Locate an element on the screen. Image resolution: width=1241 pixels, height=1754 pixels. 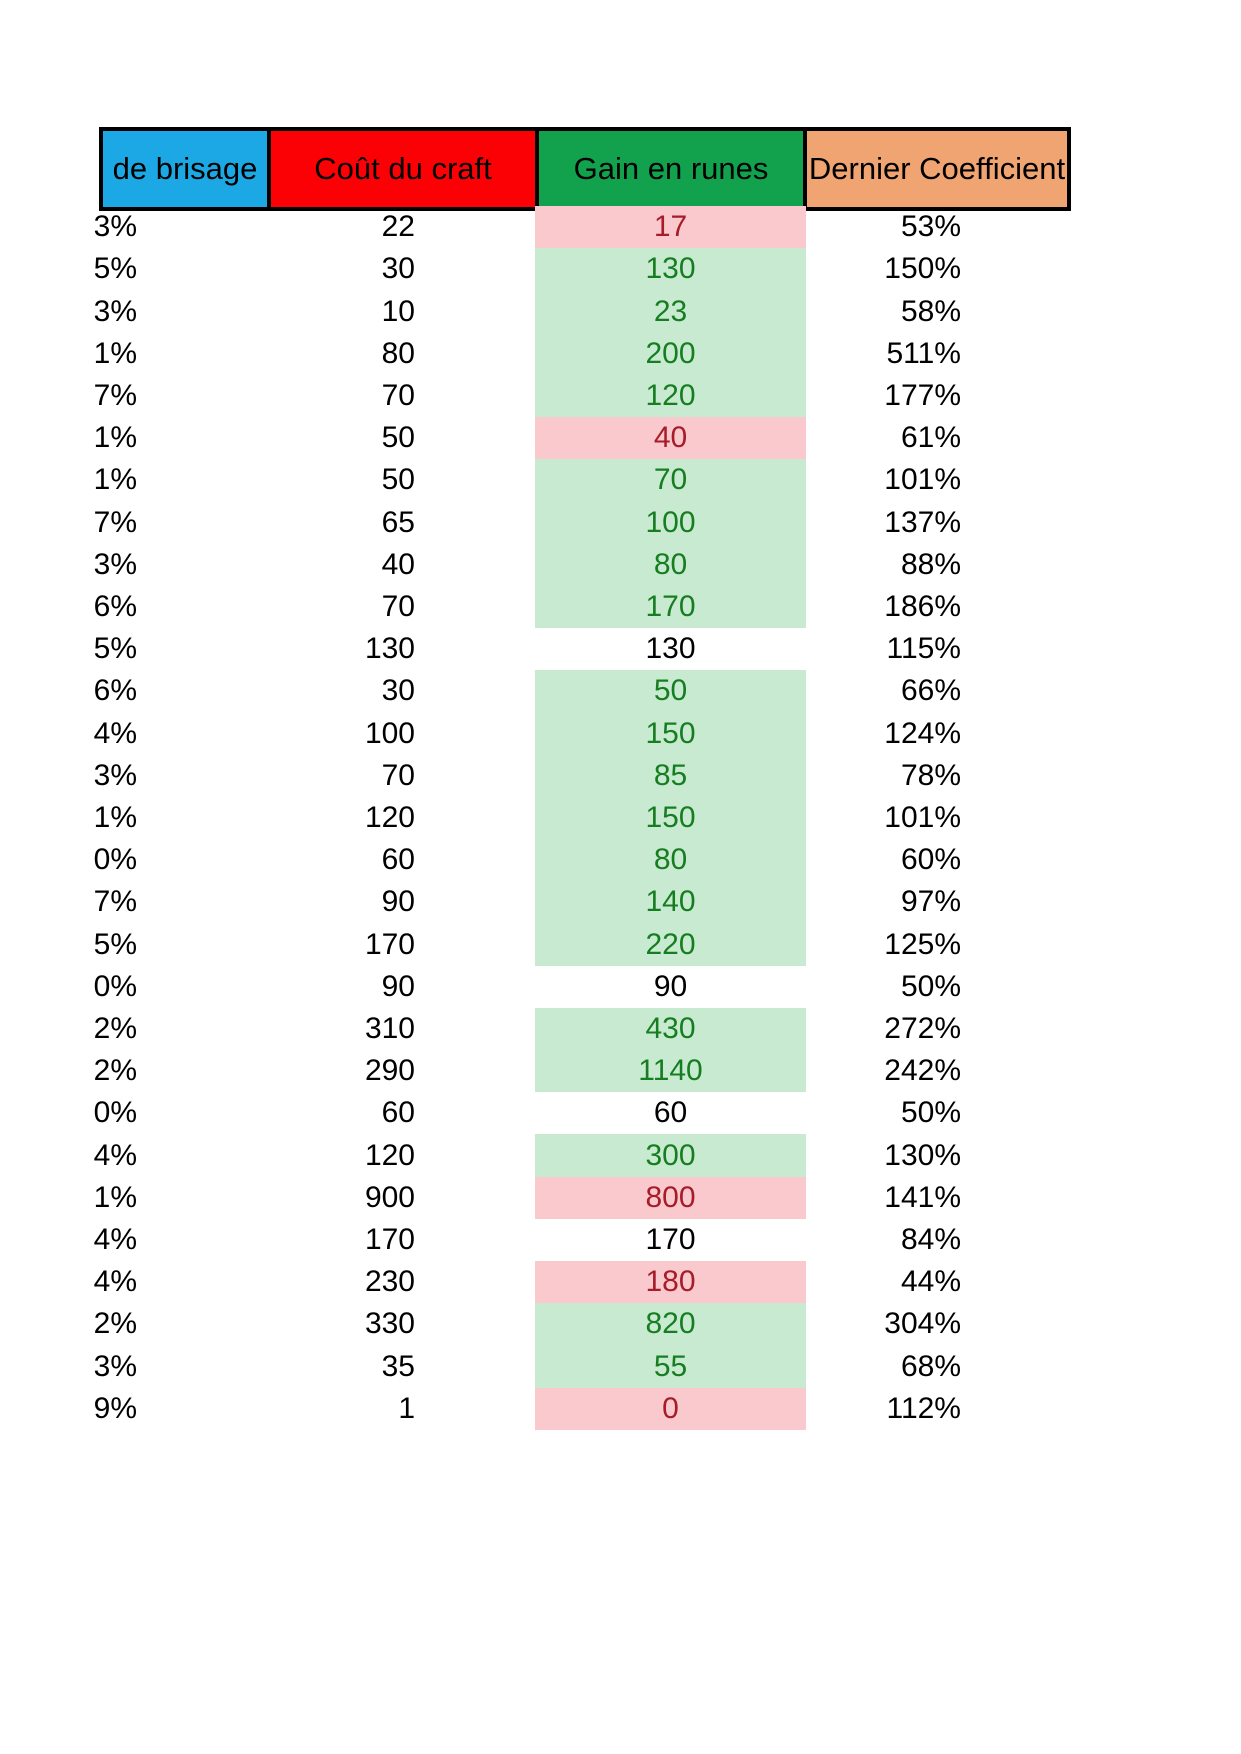
cell-cout-du-craft-row-1: 22 is located at coordinates (398, 226).